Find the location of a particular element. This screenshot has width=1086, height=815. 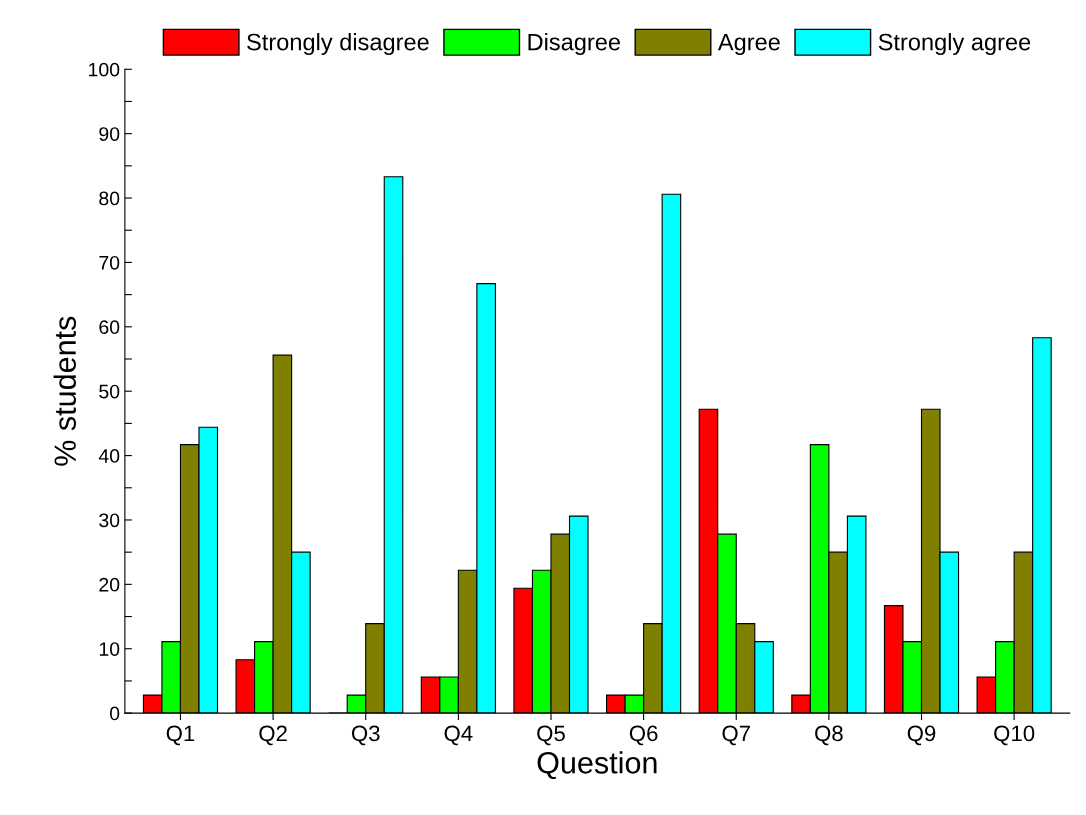

legend-label: Strongly agree is located at coordinates (954, 44).